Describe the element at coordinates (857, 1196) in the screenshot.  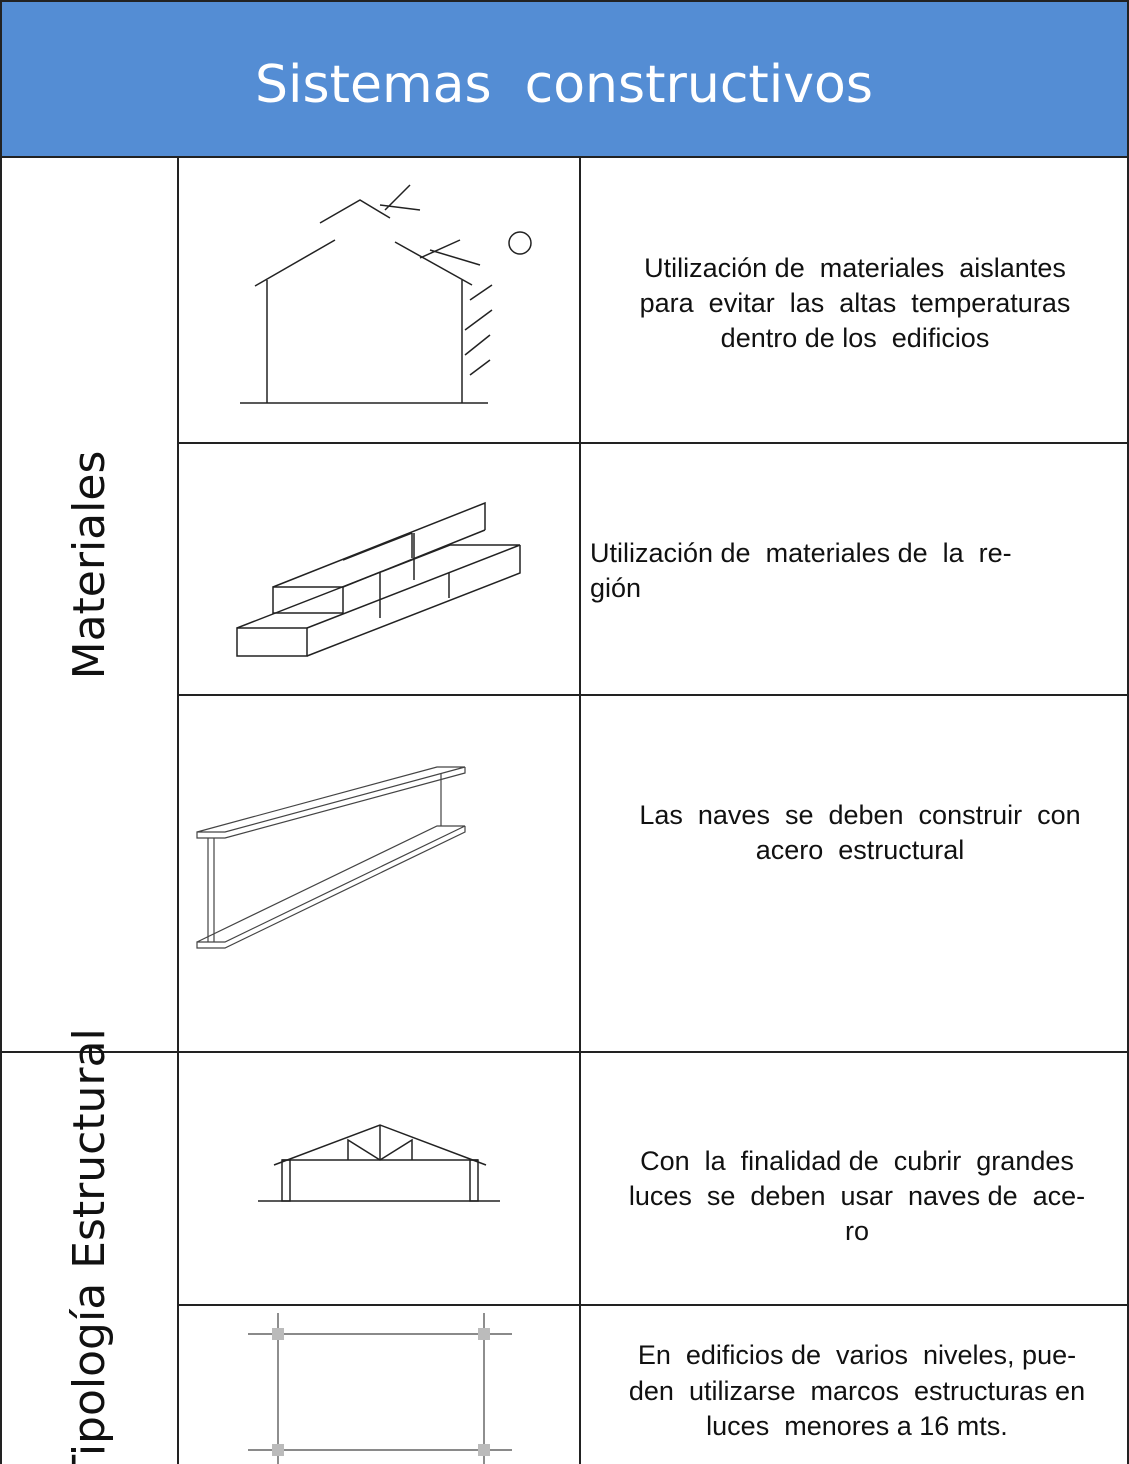
I see `cell-text: luces se deben usar naves de ace-` at that location.